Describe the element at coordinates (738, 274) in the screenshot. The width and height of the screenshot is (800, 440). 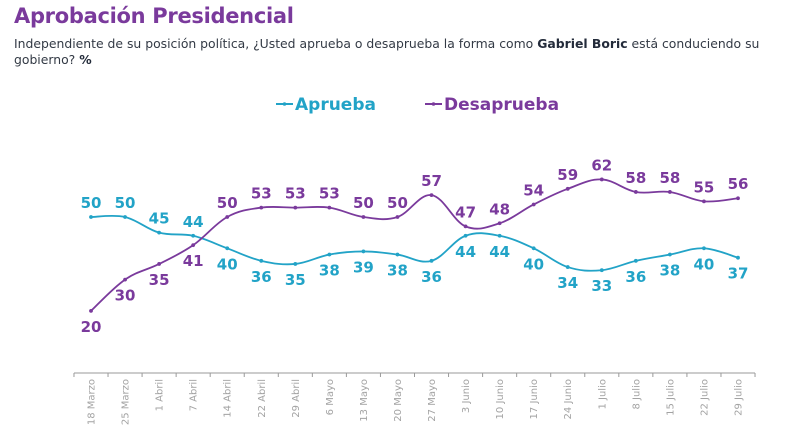
I see `value-label-aprueba: 37` at that location.